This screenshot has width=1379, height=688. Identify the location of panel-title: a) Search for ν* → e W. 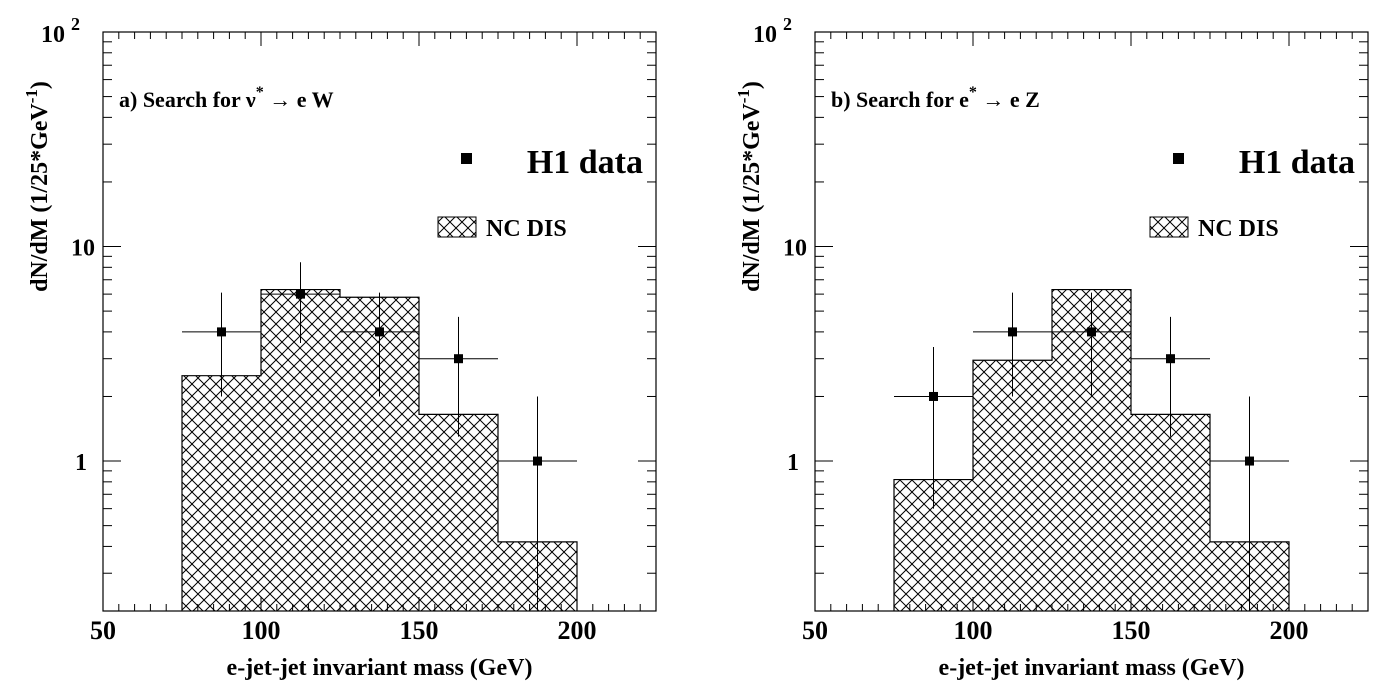
(226, 98).